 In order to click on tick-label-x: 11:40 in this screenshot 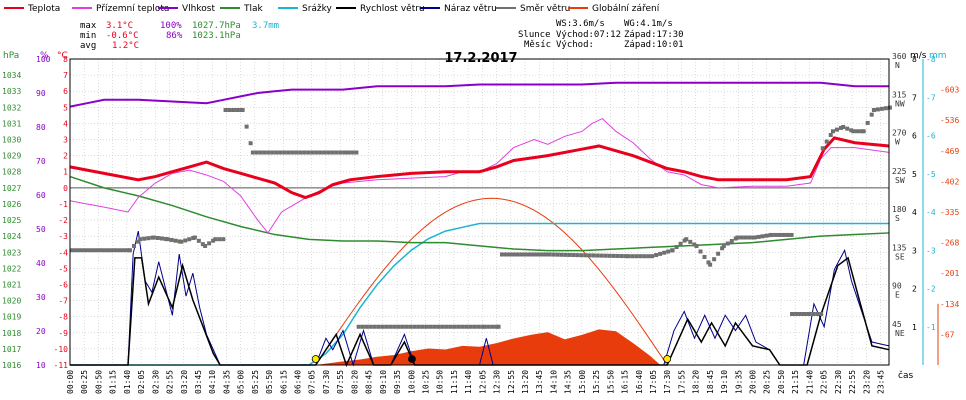, I will do `click(468, 382)`.